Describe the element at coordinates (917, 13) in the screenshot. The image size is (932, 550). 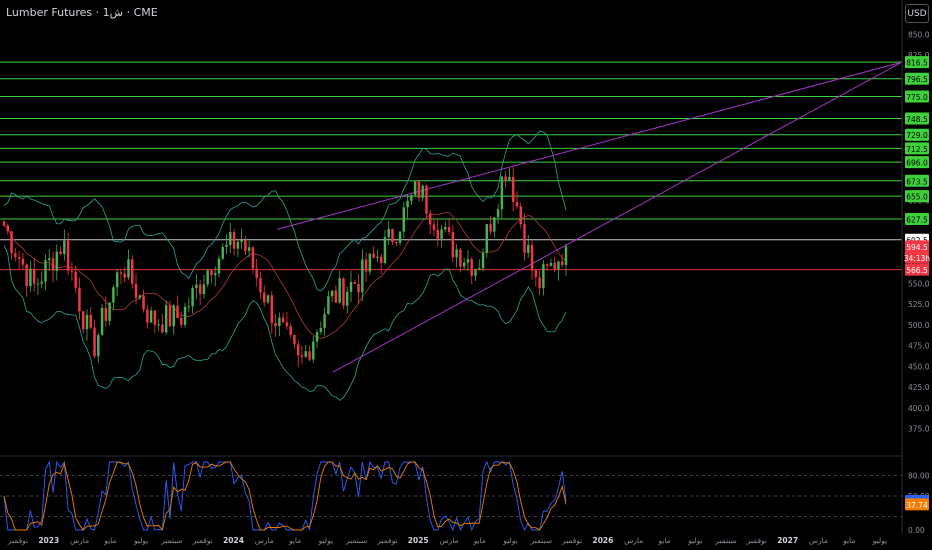
I see `currency-button: USD` at that location.